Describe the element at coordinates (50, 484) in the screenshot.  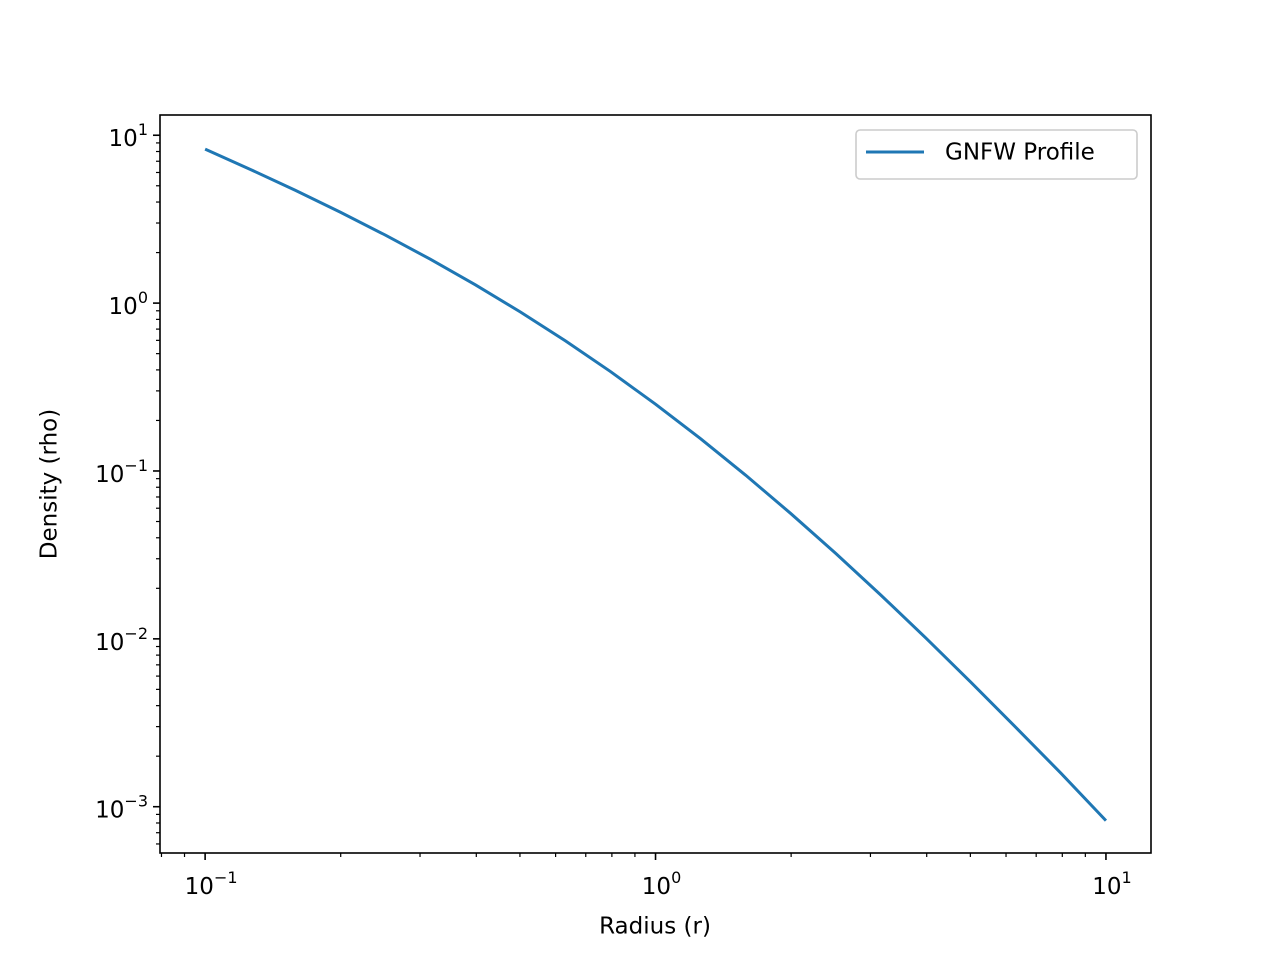
I see `y-axis-label: Density (rho)` at that location.